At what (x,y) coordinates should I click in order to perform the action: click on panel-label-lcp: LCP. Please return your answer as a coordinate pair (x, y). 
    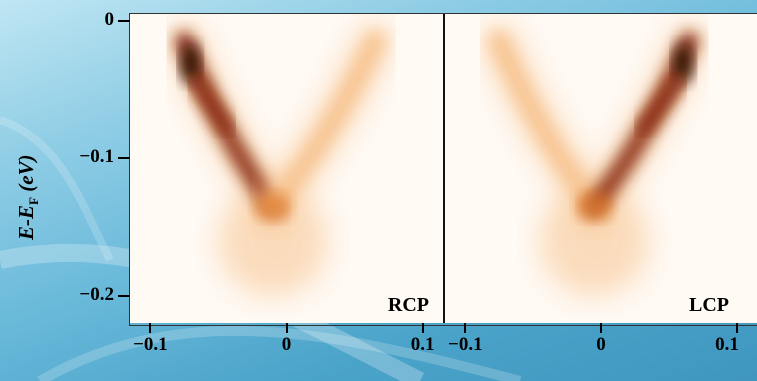
    Looking at the image, I should click on (709, 305).